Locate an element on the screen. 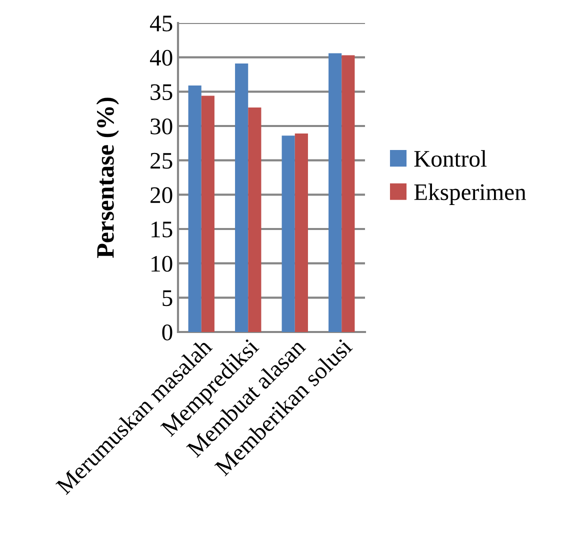 This screenshot has height=546, width=571. legend-label: Eksperimen is located at coordinates (470, 194).